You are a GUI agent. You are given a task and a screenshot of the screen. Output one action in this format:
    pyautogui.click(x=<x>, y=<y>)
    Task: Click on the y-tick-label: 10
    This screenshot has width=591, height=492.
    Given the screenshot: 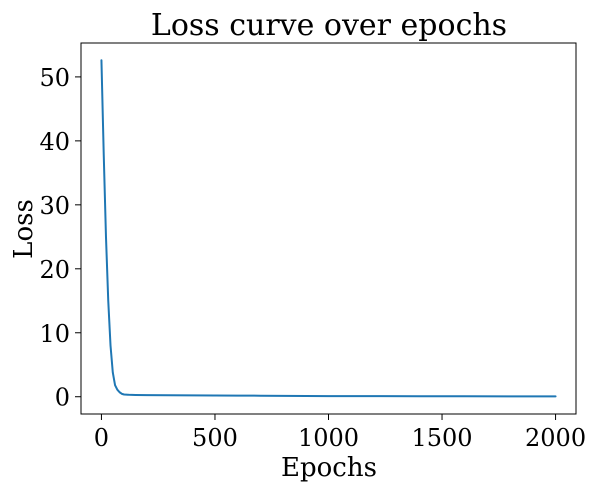 What is the action you would take?
    pyautogui.click(x=54, y=334)
    